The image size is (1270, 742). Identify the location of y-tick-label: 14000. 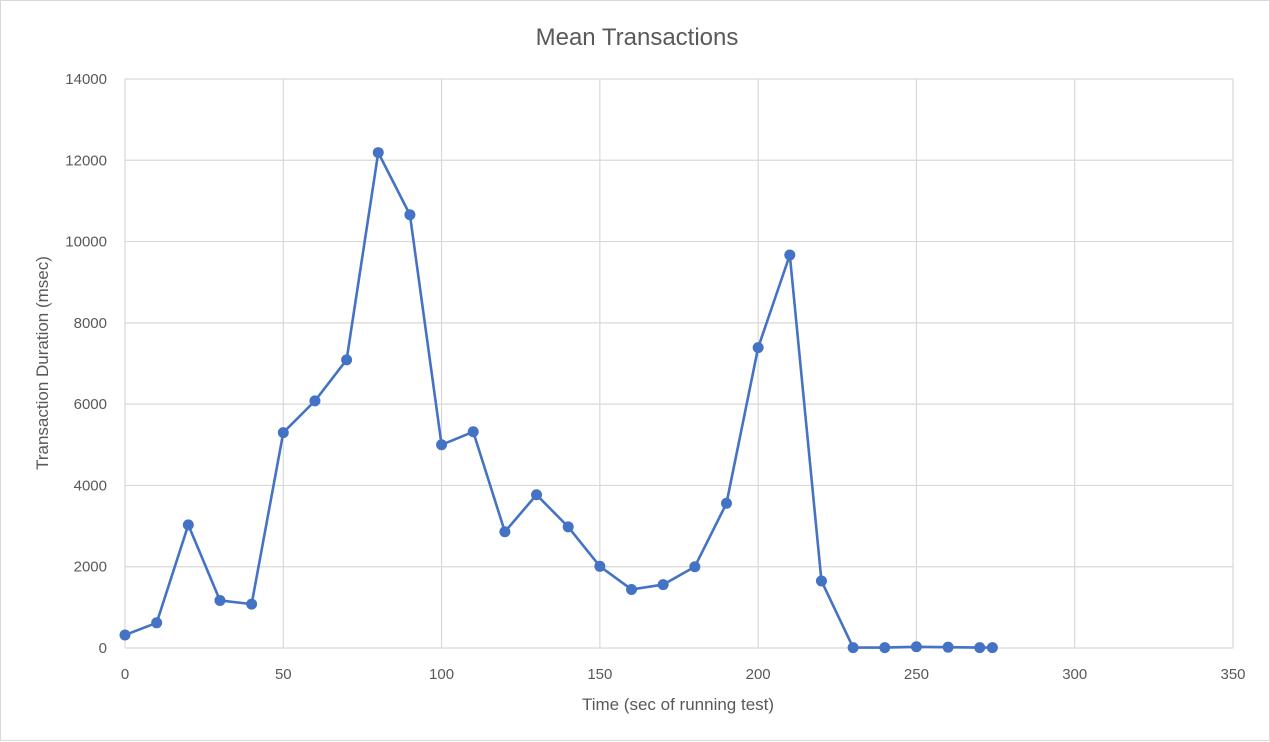
(86, 79).